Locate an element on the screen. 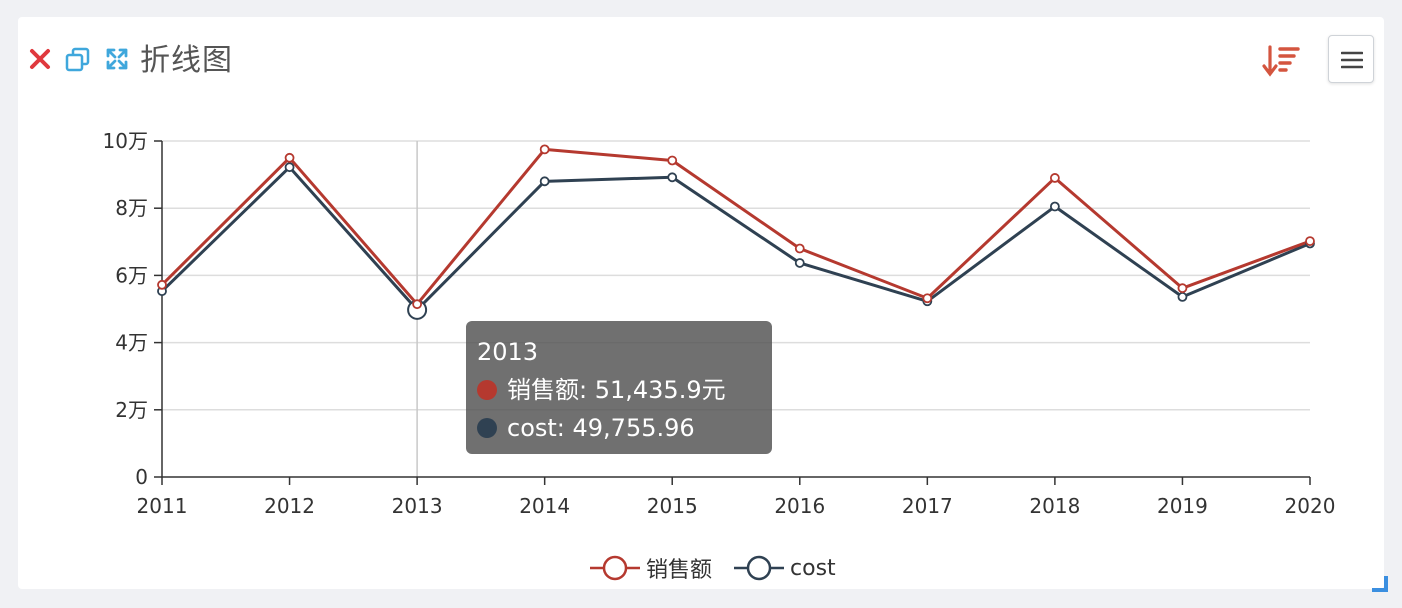  legend-label-cost: cost is located at coordinates (813, 568).